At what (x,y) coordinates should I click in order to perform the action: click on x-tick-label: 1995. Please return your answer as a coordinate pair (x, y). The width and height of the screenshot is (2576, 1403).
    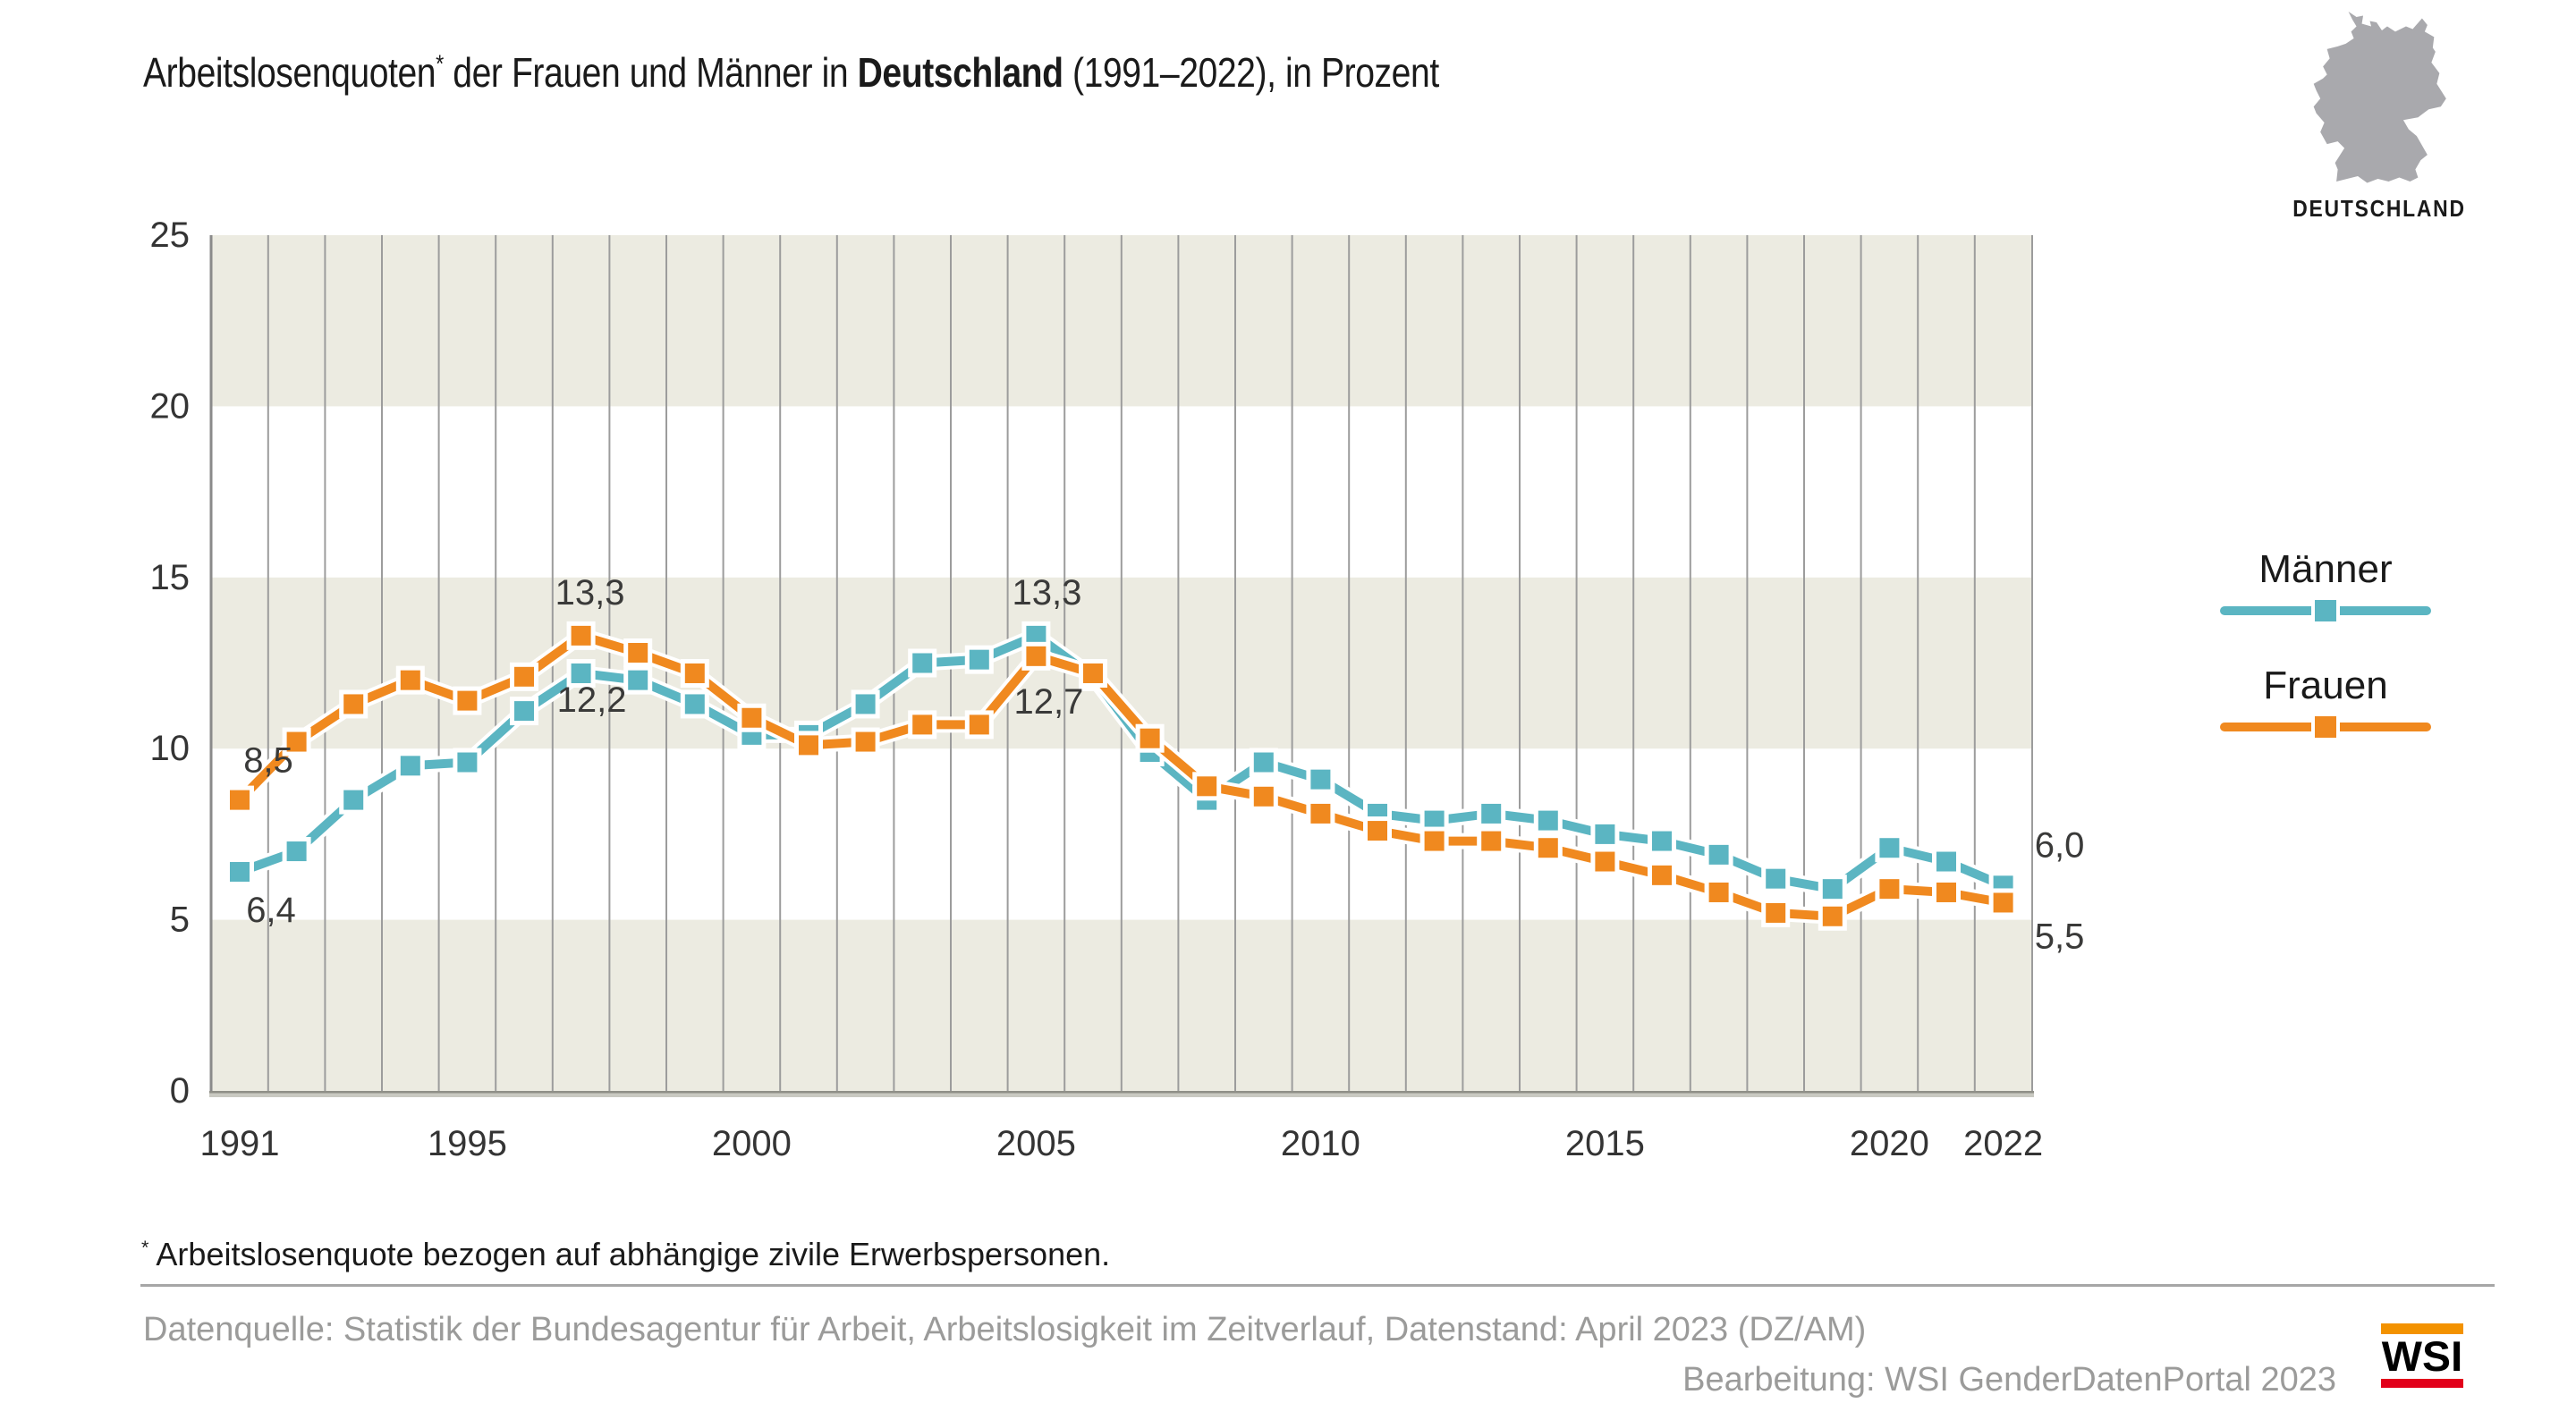
    Looking at the image, I should click on (467, 1143).